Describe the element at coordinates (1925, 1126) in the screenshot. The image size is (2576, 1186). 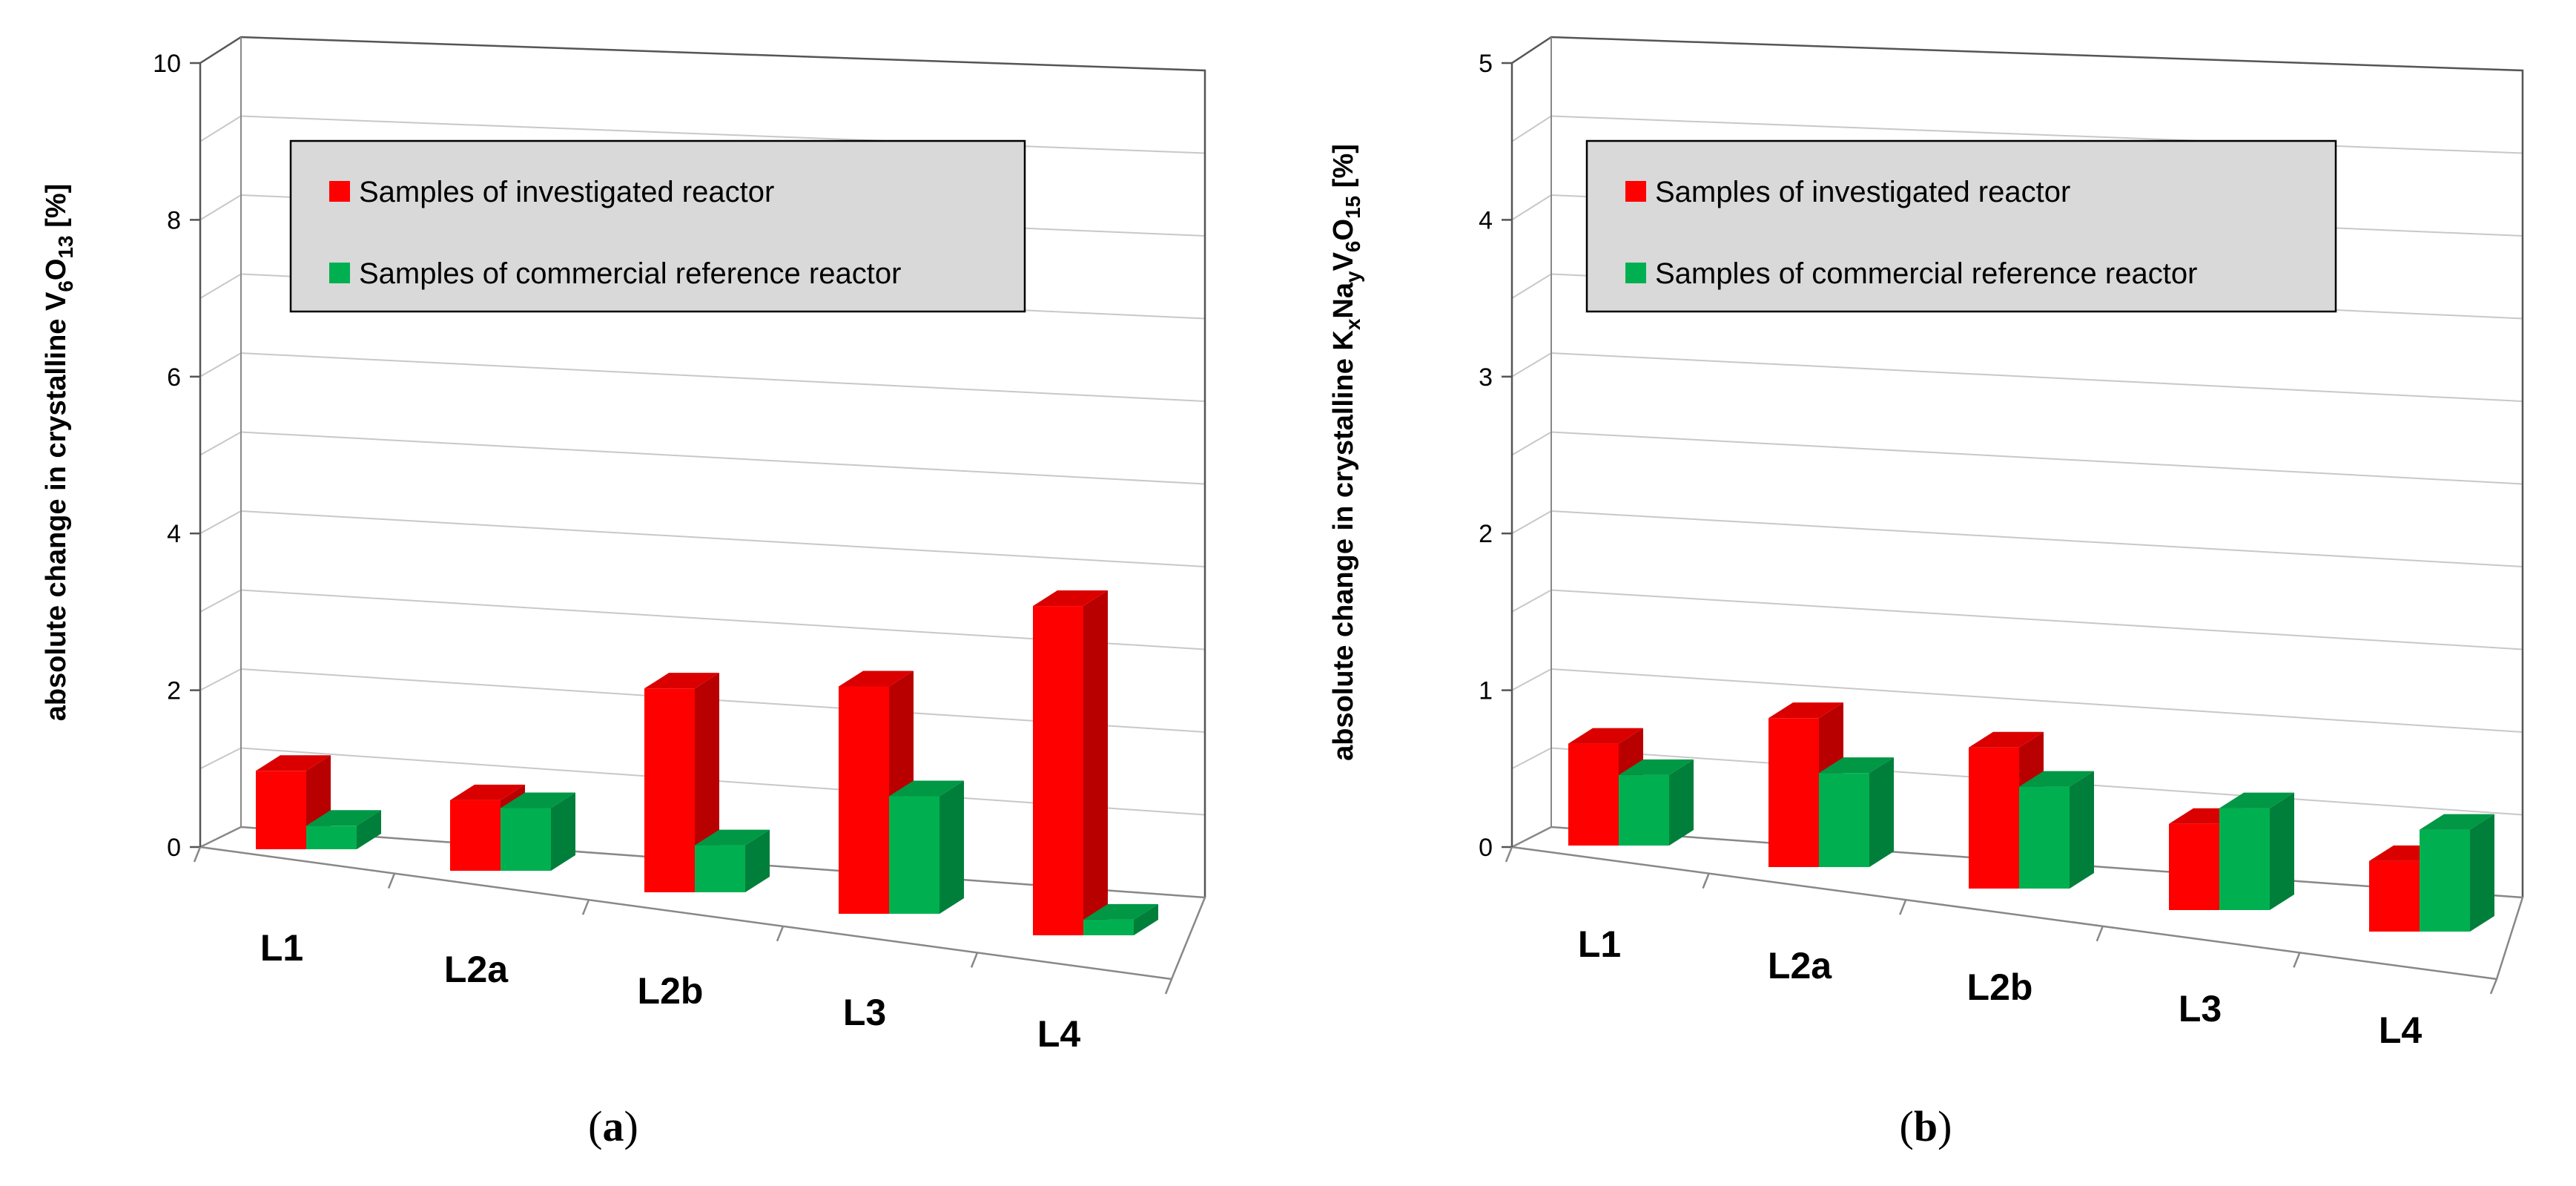
I see `panel-label-b: (b)` at that location.